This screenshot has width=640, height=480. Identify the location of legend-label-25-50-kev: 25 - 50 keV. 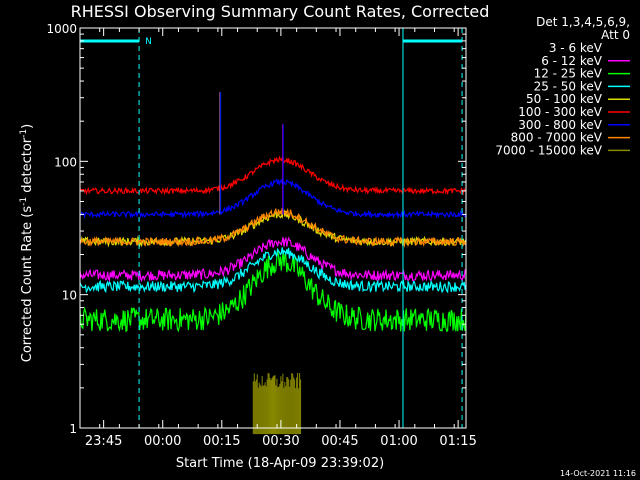
(568, 86).